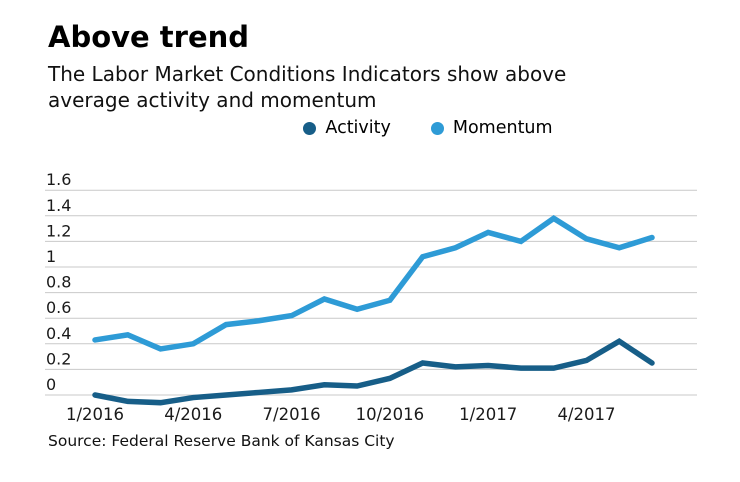 Image resolution: width=740 pixels, height=482 pixels. I want to click on x-tick-label: 7/2016, so click(292, 414).